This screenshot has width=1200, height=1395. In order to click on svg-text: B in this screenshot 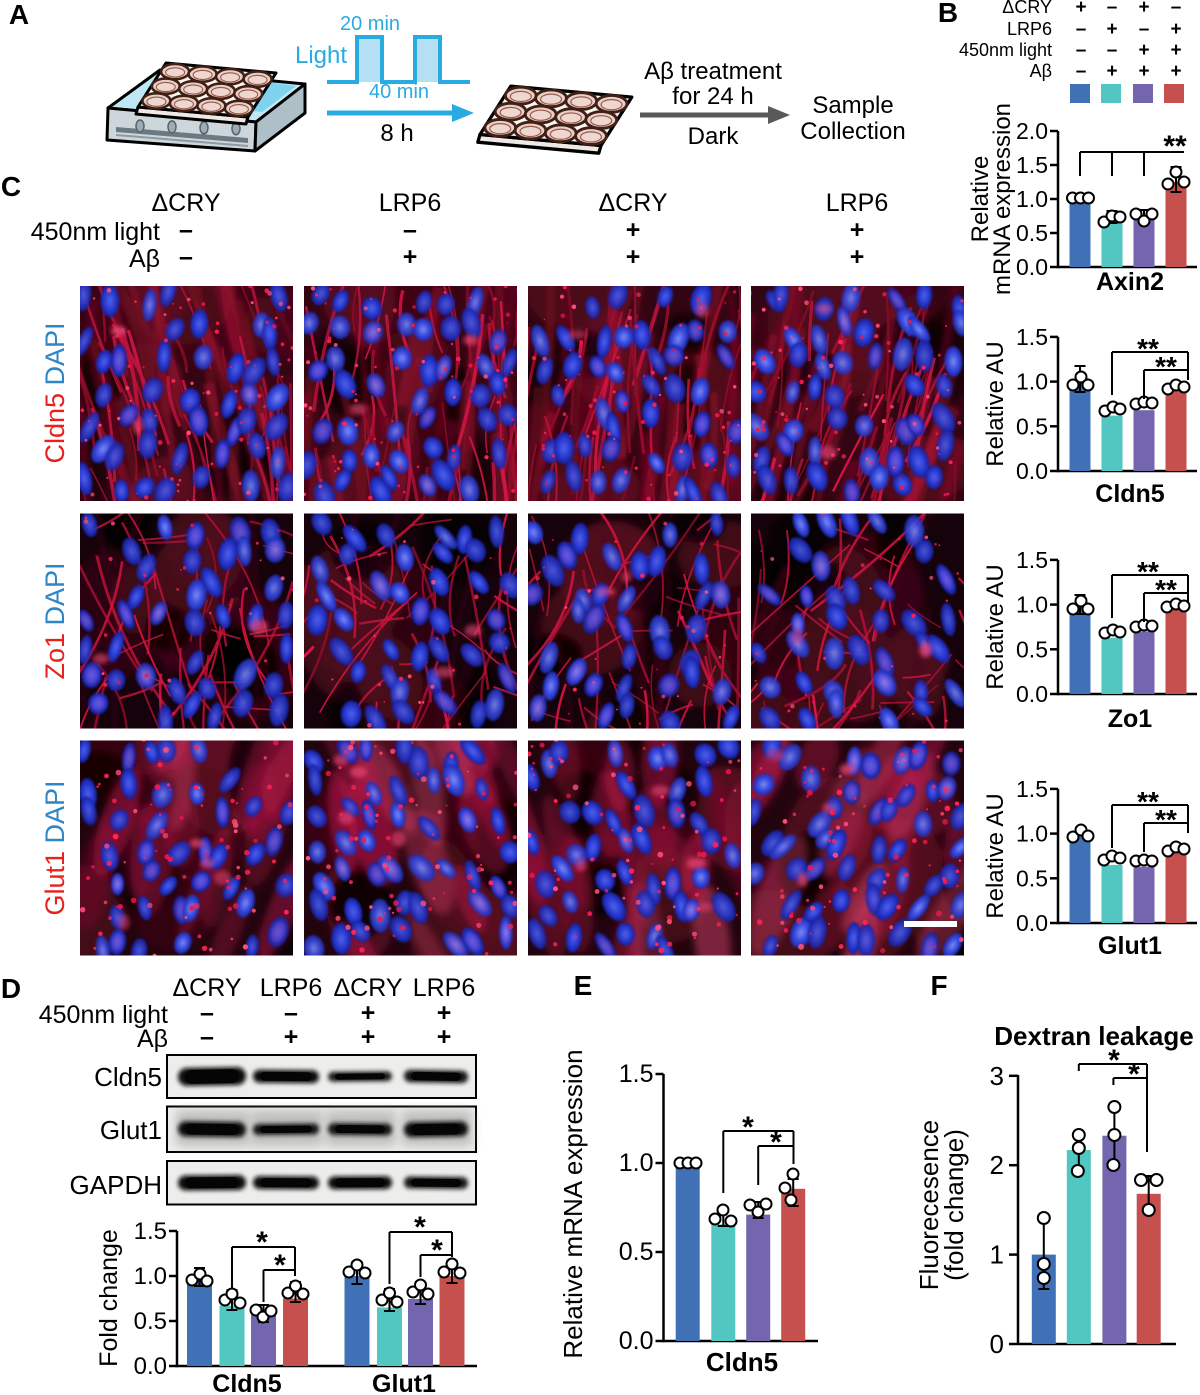, I will do `click(948, 14)`.